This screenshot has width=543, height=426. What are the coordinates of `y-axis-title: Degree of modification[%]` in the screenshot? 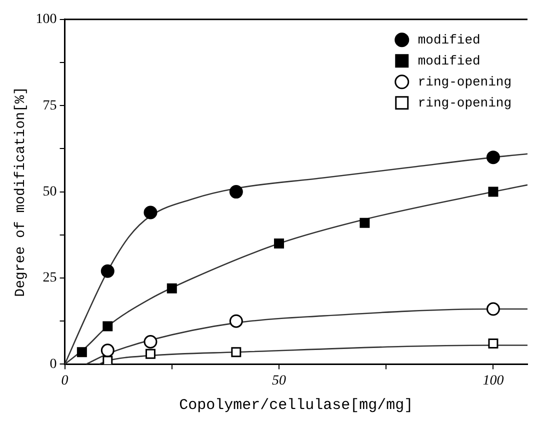 It's located at (21, 191).